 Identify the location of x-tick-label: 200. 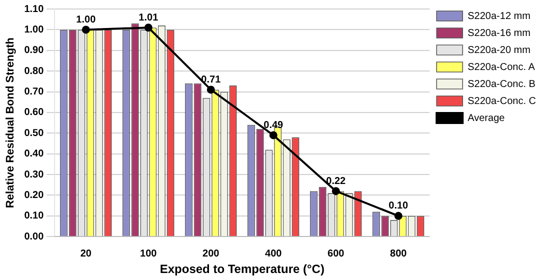
(211, 254).